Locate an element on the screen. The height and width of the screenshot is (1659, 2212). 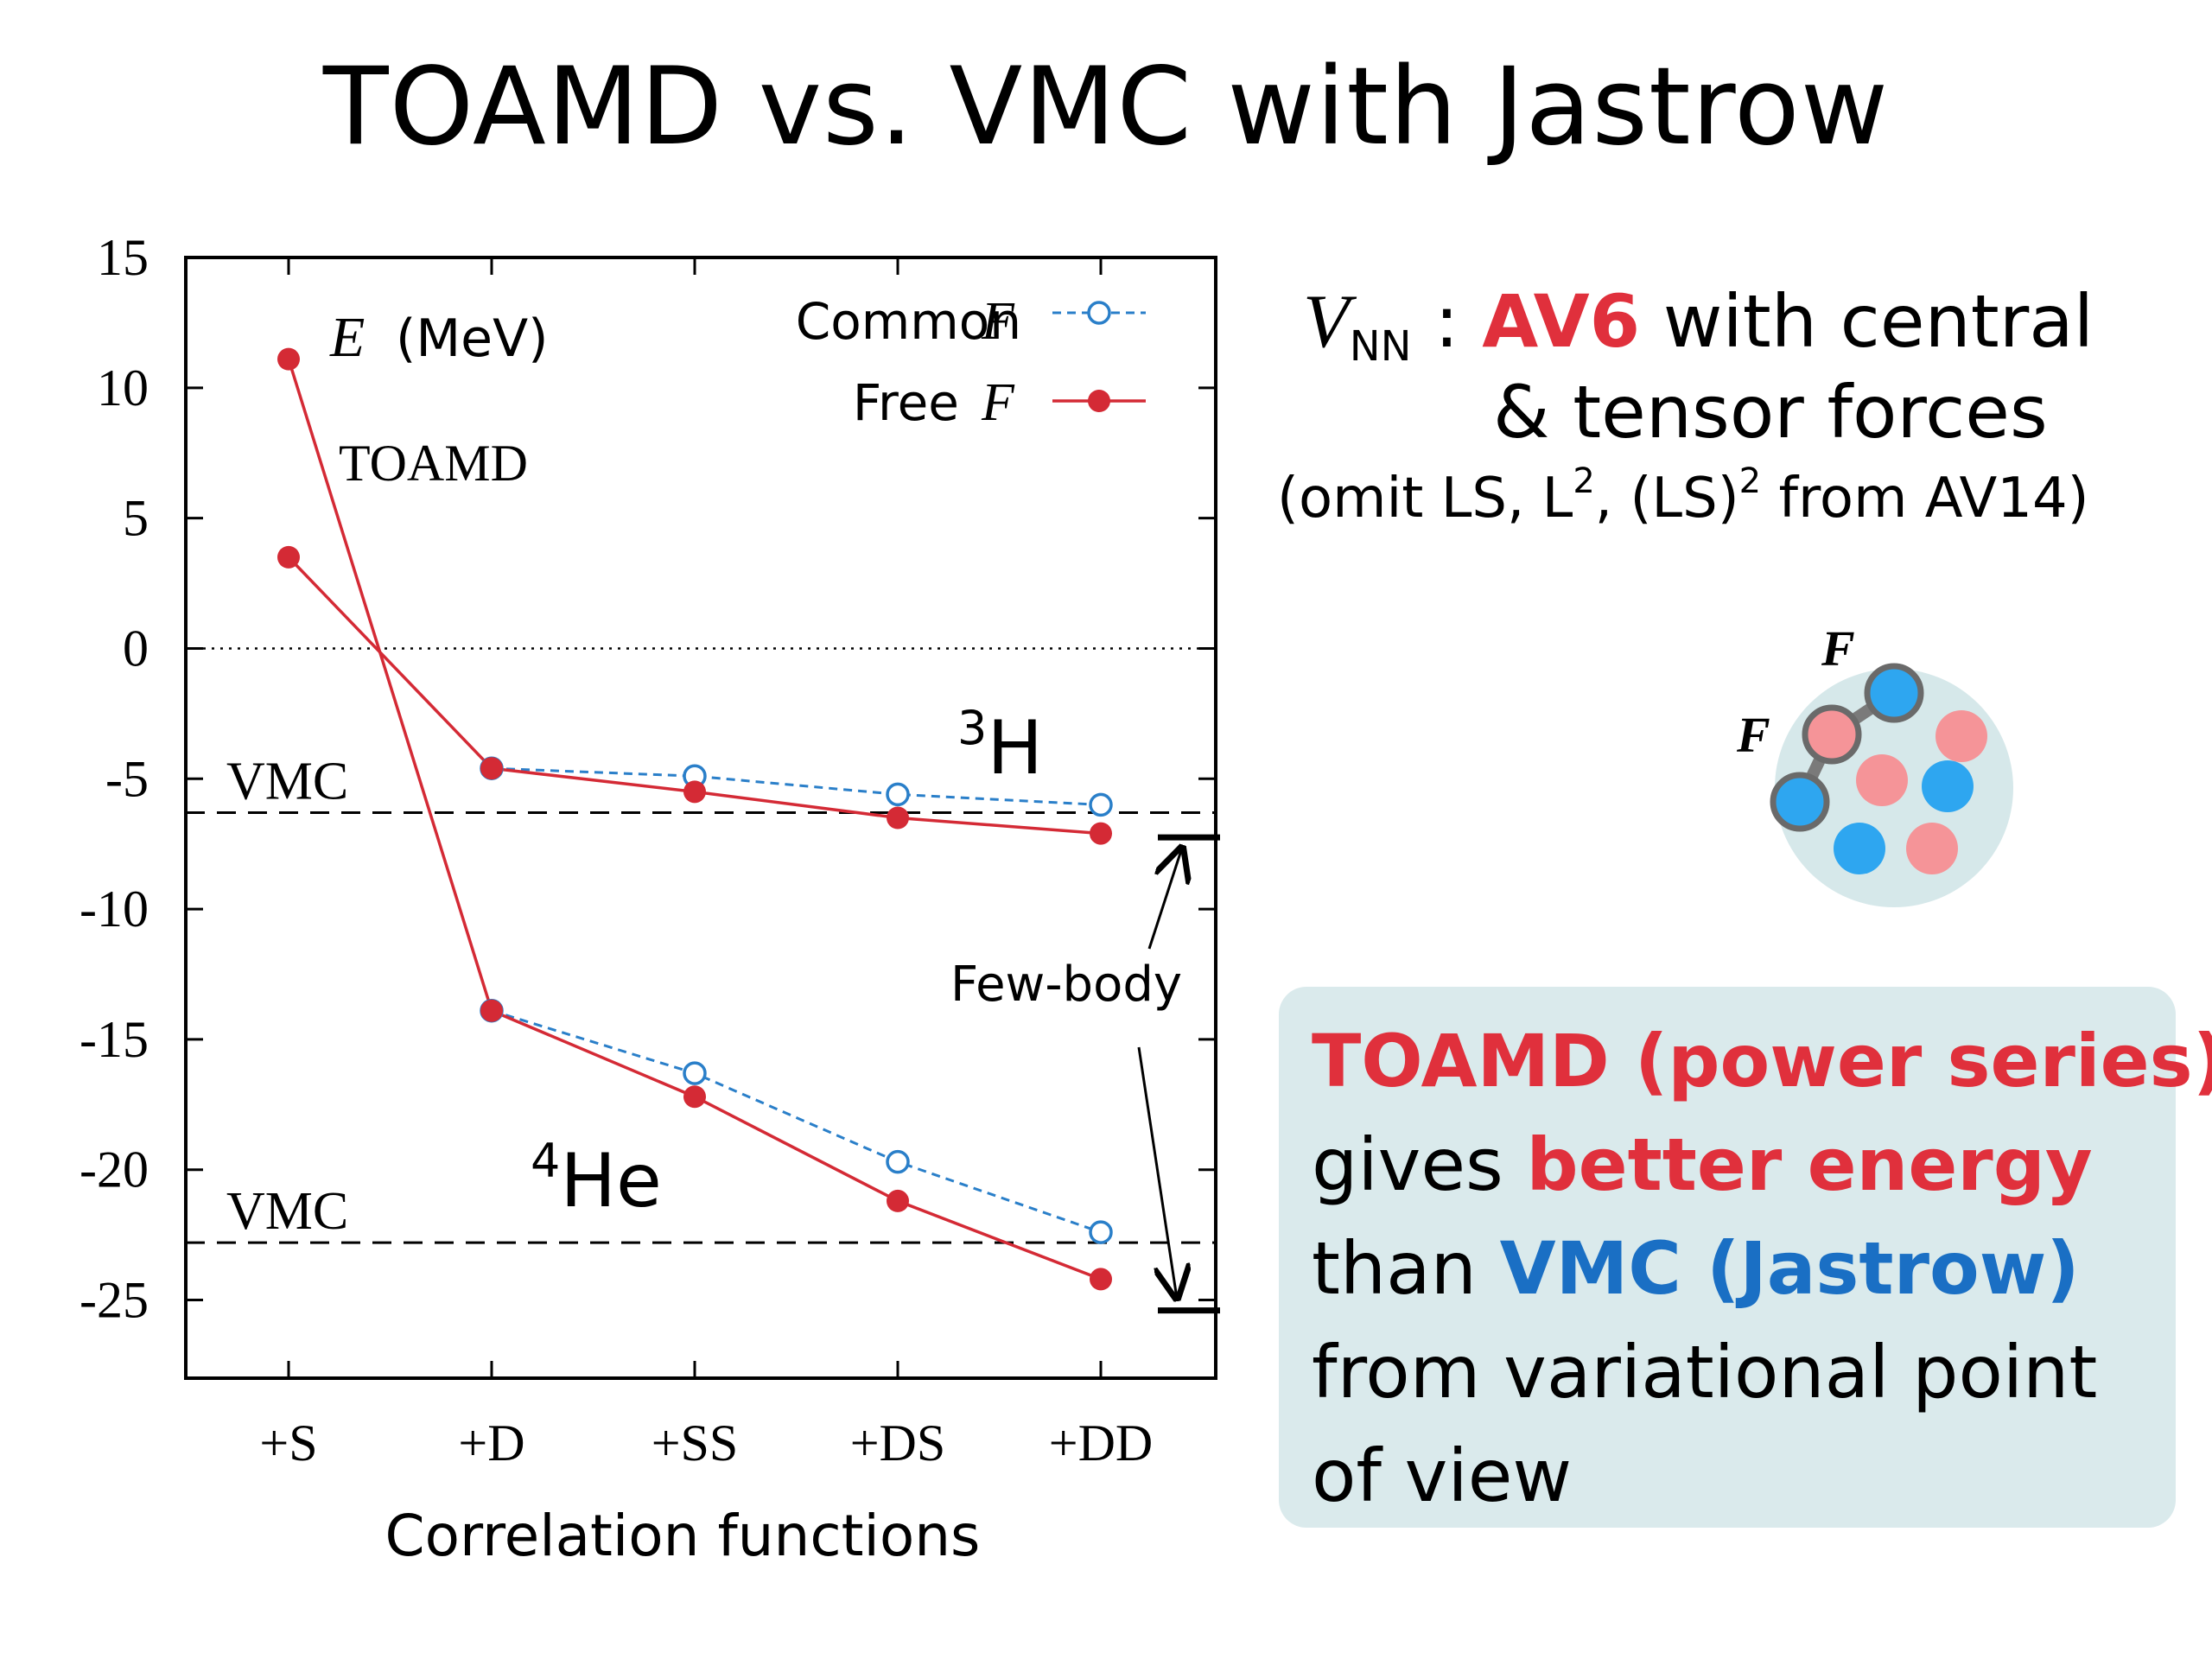
slide-title: TOAMD vs. VMC with Jastrow is located at coordinates (1106, 107).